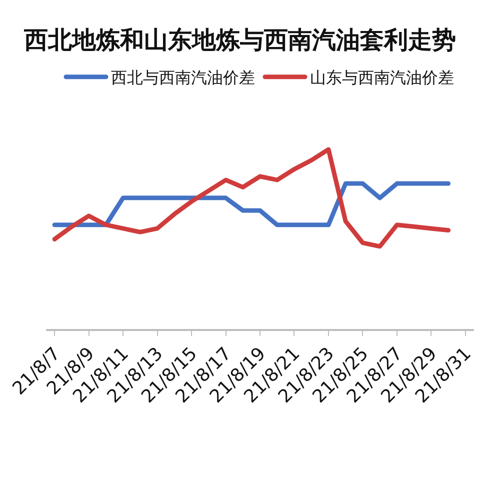  I want to click on chart-title: 西北地炼和山东地炼与西南汽油套利走势, so click(239, 40).